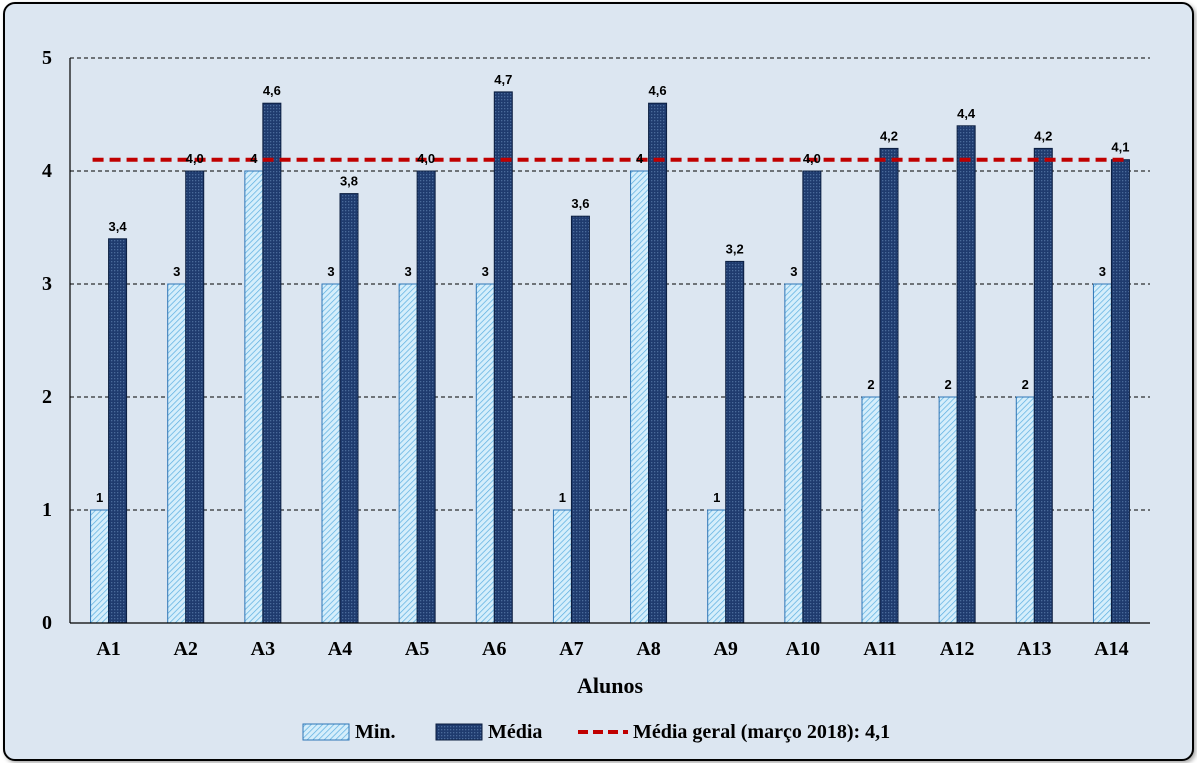 This screenshot has width=1197, height=763. I want to click on x-tick-label: A6, so click(494, 649).